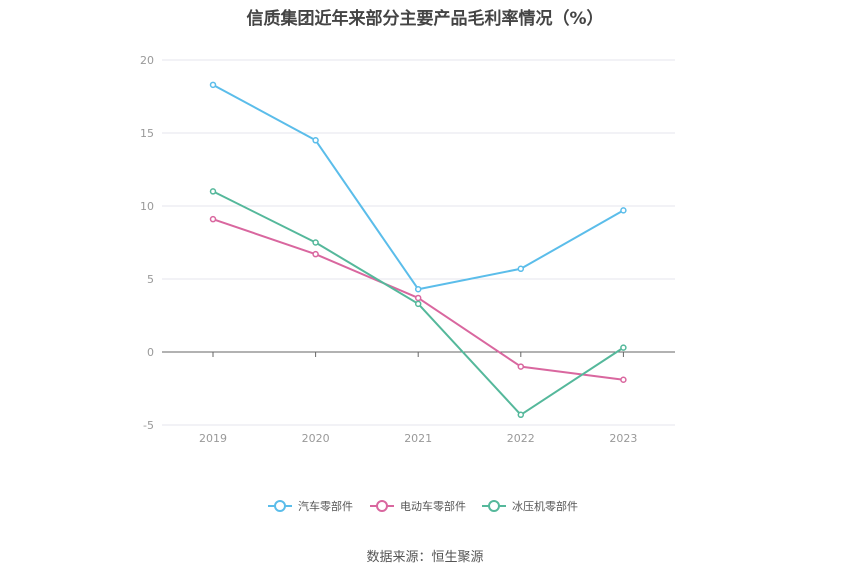 Image resolution: width=850 pixels, height=575 pixels. What do you see at coordinates (325, 506) in the screenshot?
I see `legend-label: 汽车零部件` at bounding box center [325, 506].